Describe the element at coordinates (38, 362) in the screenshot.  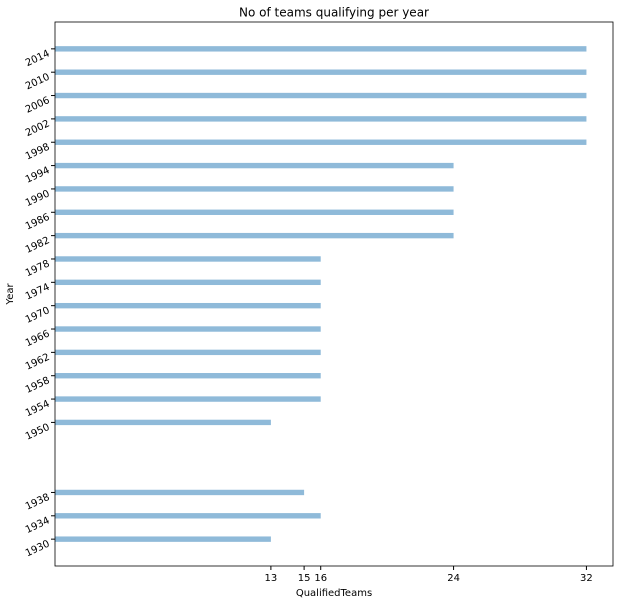
I see `y-tick-label: 1962` at that location.